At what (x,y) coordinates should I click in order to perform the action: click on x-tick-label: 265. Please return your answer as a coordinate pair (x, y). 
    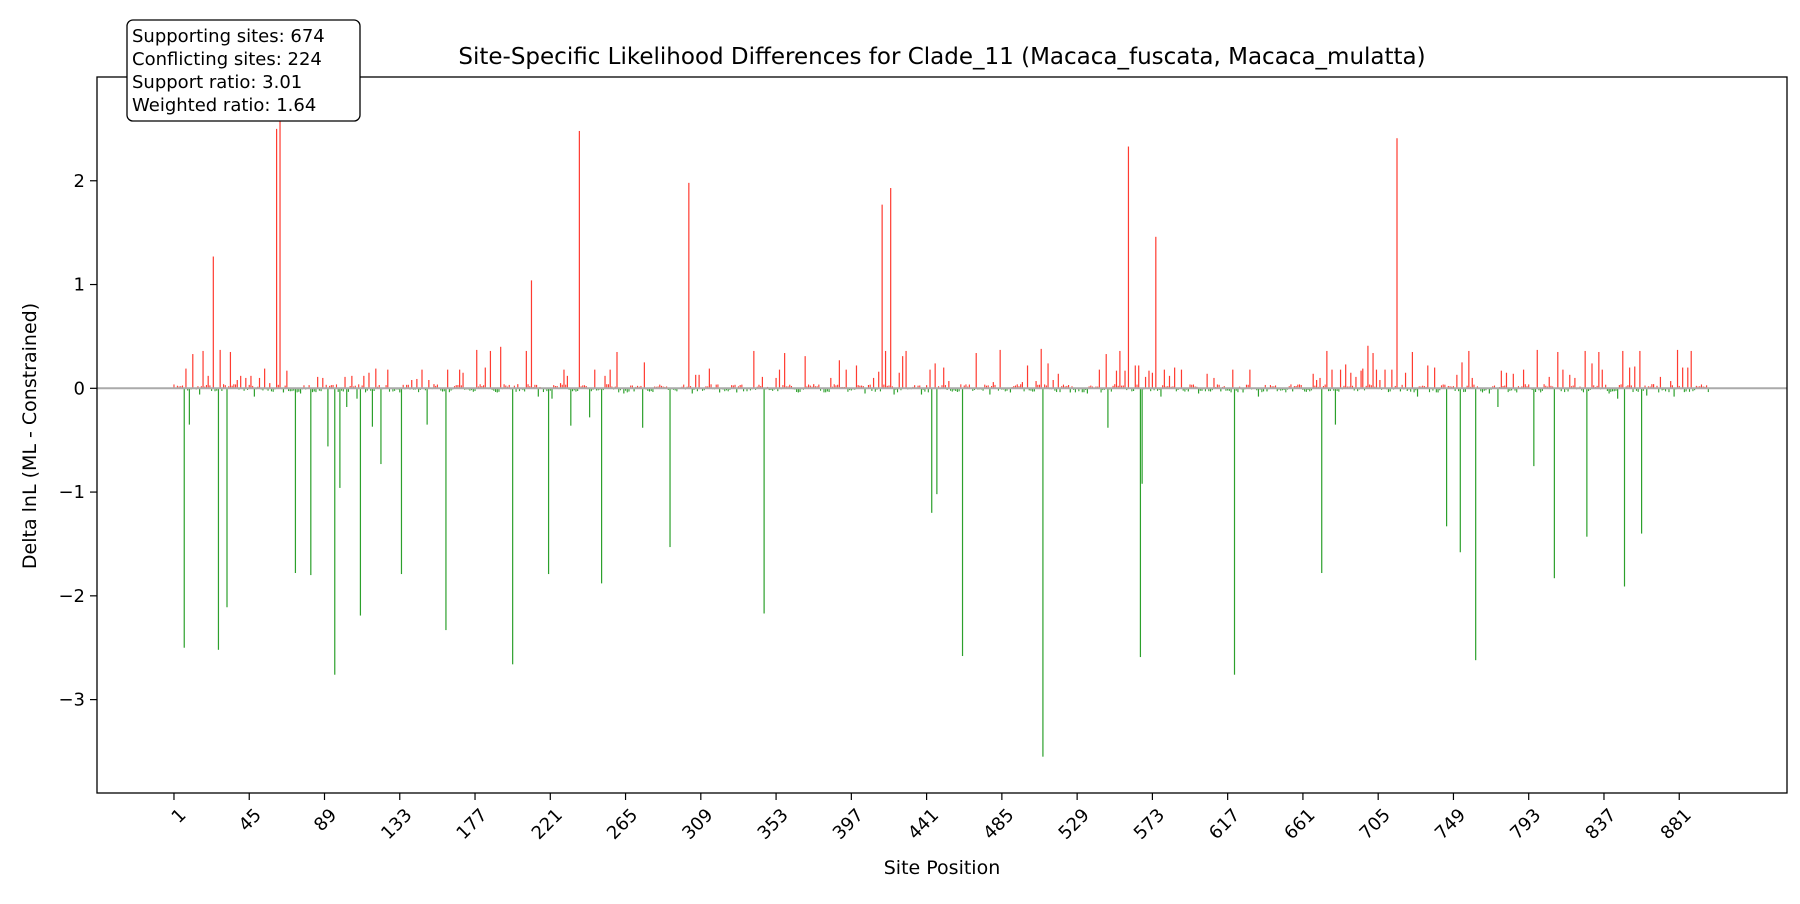
    Looking at the image, I should click on (622, 824).